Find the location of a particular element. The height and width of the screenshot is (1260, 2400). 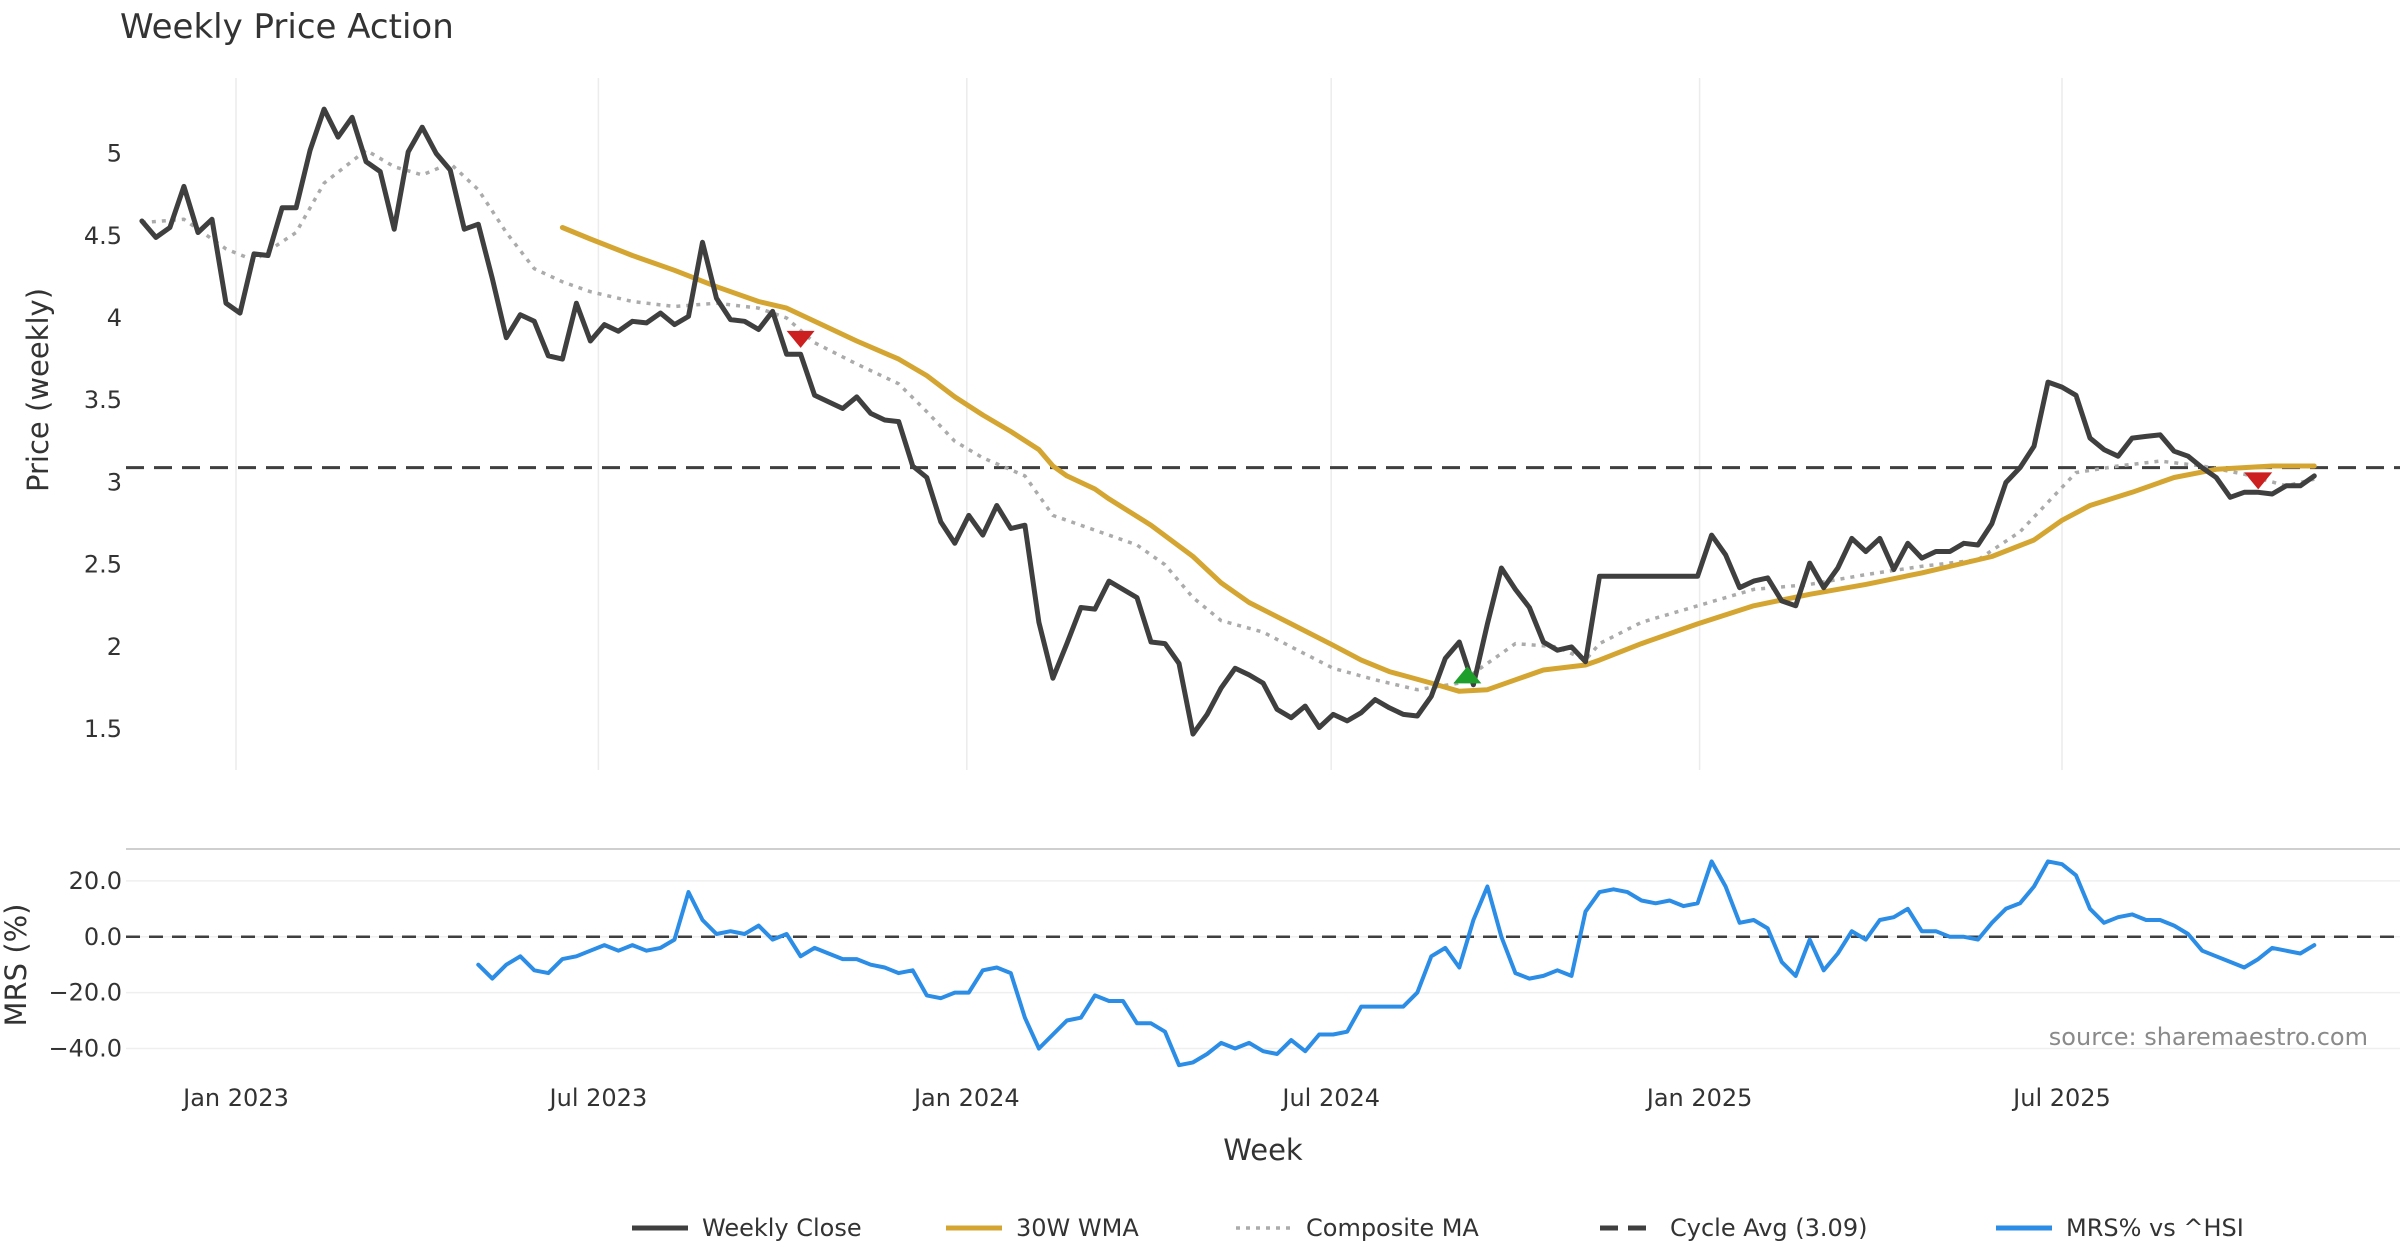

price-axis-label: Price (weekly) is located at coordinates (38, 390).